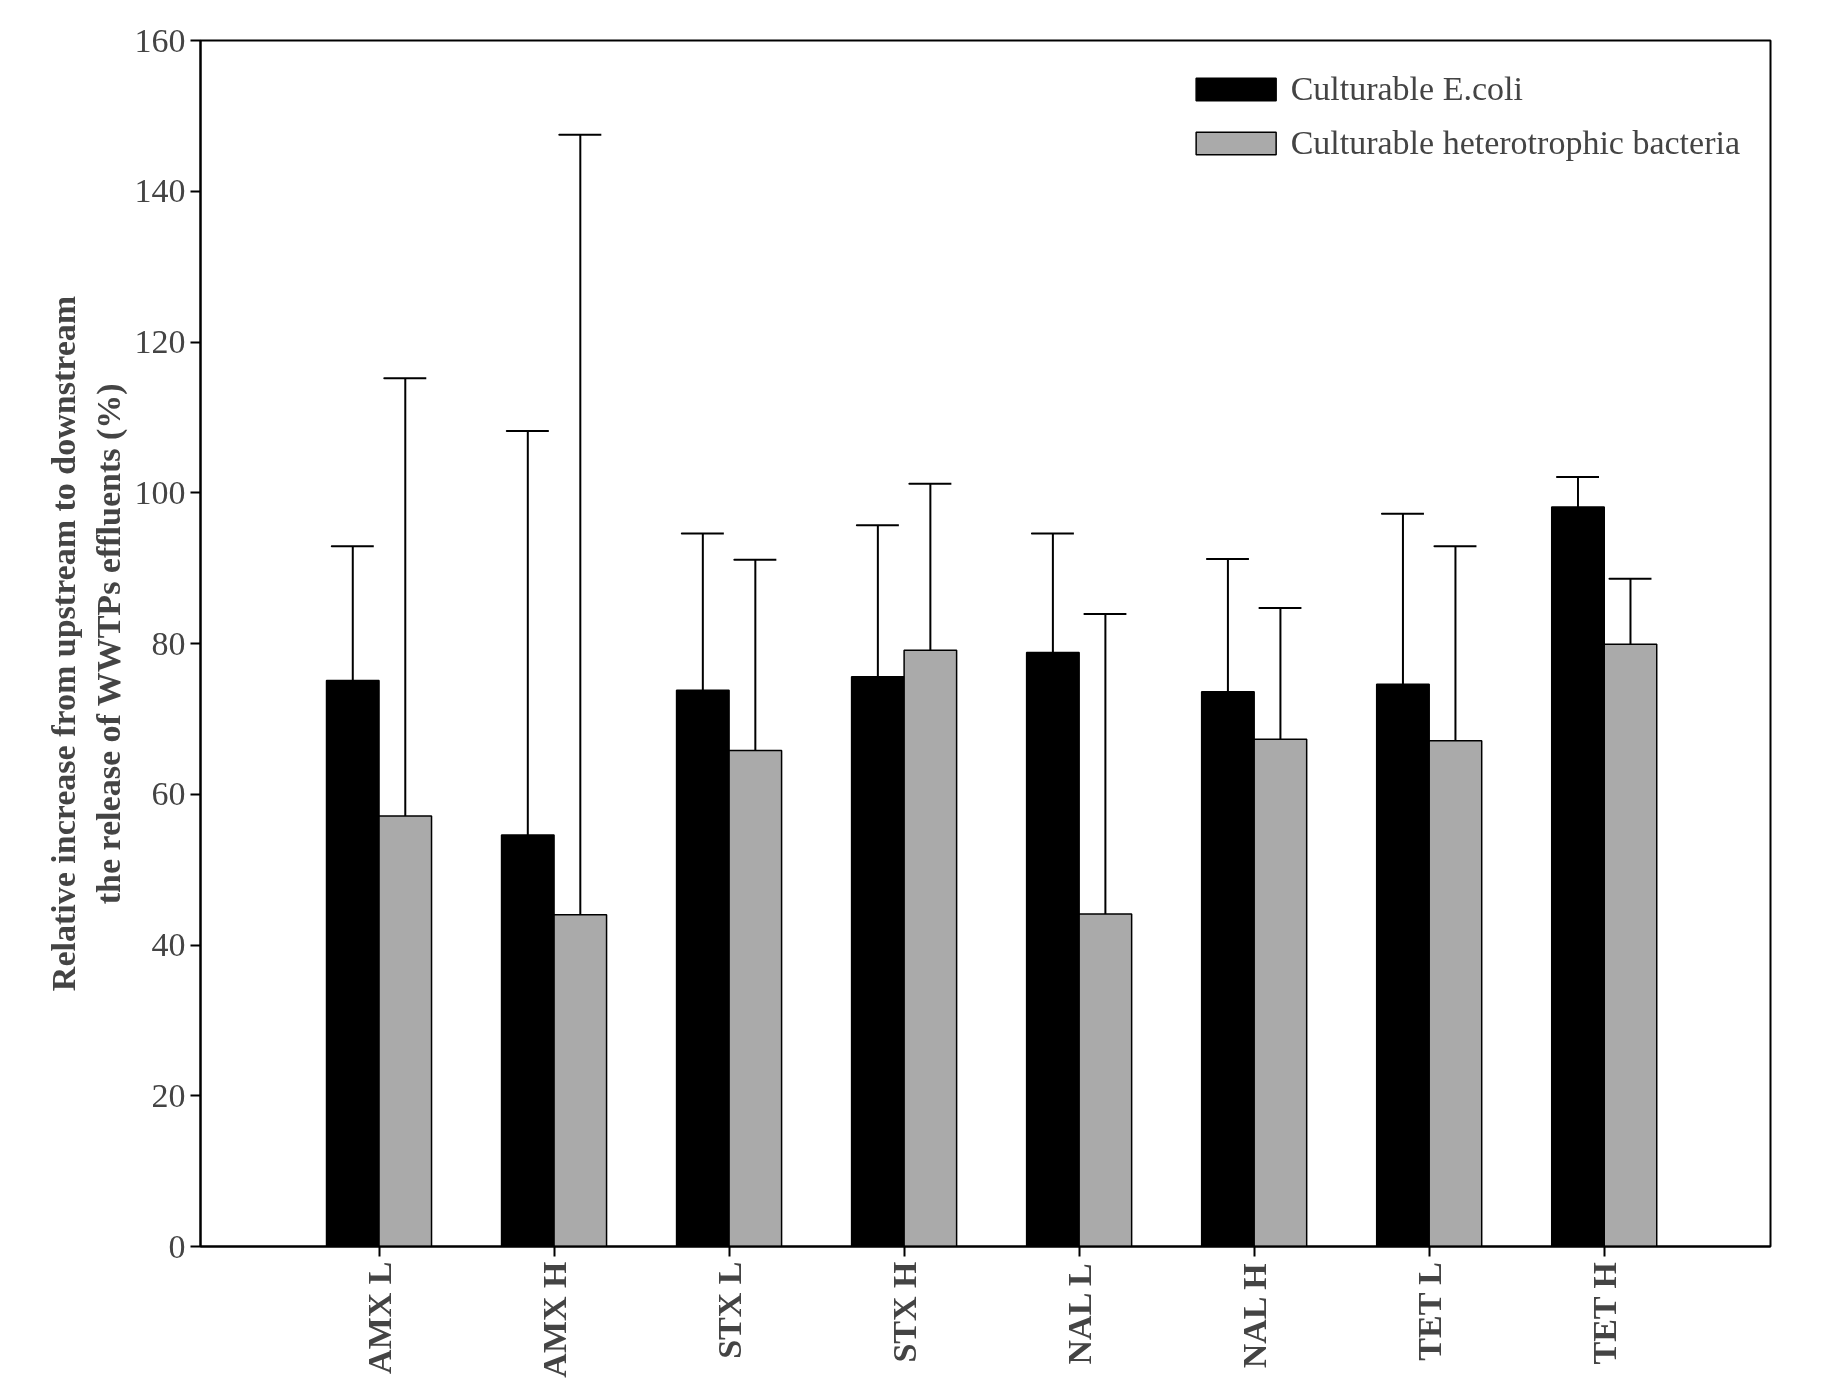 Image resolution: width=1844 pixels, height=1397 pixels. I want to click on y-tick-label: 0, so click(177, 1246).